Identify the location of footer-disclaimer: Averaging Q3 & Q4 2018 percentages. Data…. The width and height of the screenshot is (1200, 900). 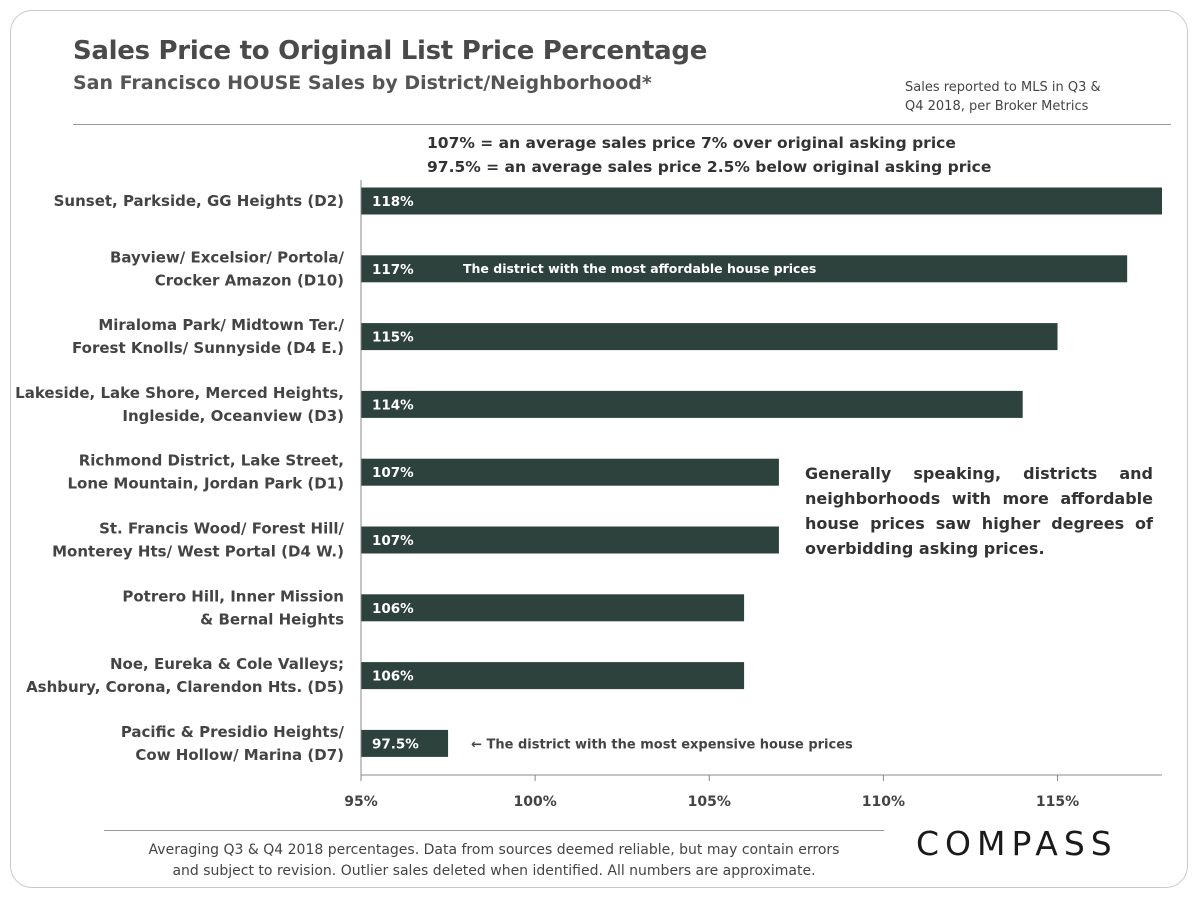
(494, 861).